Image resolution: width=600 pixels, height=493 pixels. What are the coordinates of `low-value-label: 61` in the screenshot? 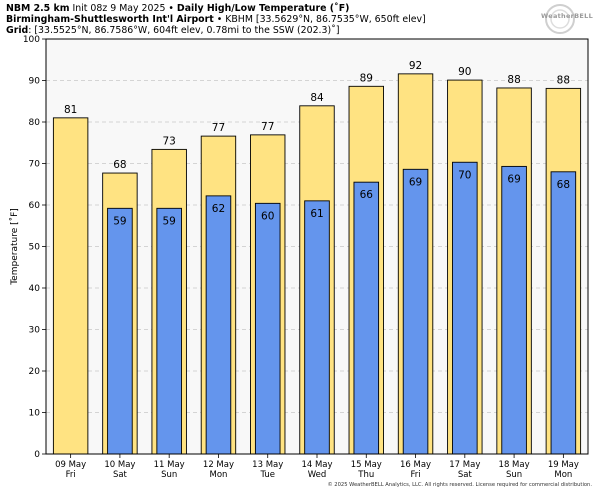 It's located at (316, 214).